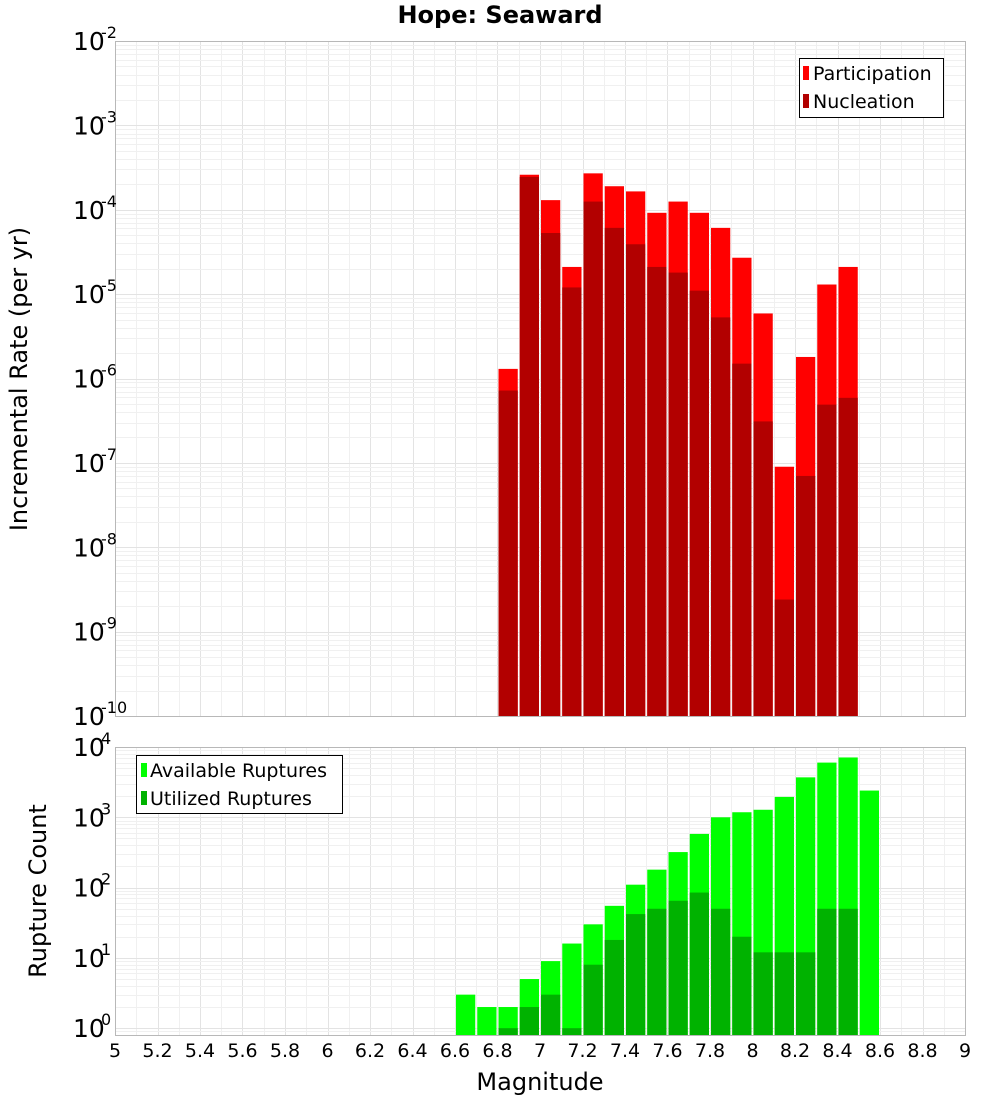 The height and width of the screenshot is (1100, 1000). I want to click on x-tick-label: 7, so click(540, 1051).